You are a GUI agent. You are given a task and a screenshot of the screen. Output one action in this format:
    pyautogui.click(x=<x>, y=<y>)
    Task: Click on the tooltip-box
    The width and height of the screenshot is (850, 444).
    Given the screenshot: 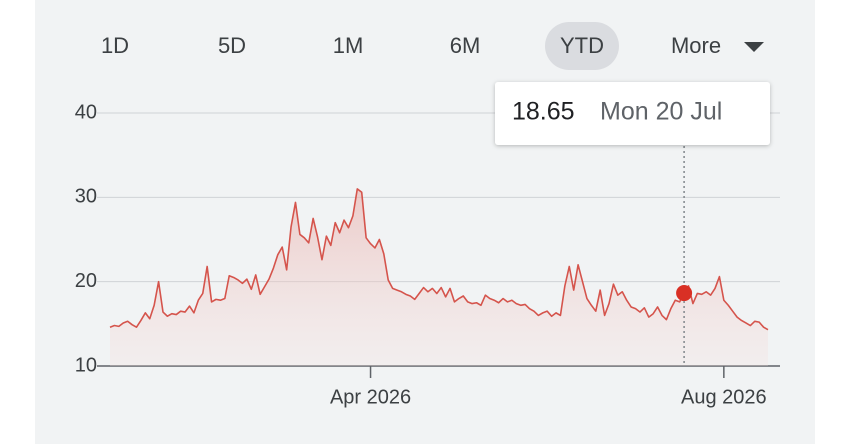 What is the action you would take?
    pyautogui.click(x=632, y=113)
    